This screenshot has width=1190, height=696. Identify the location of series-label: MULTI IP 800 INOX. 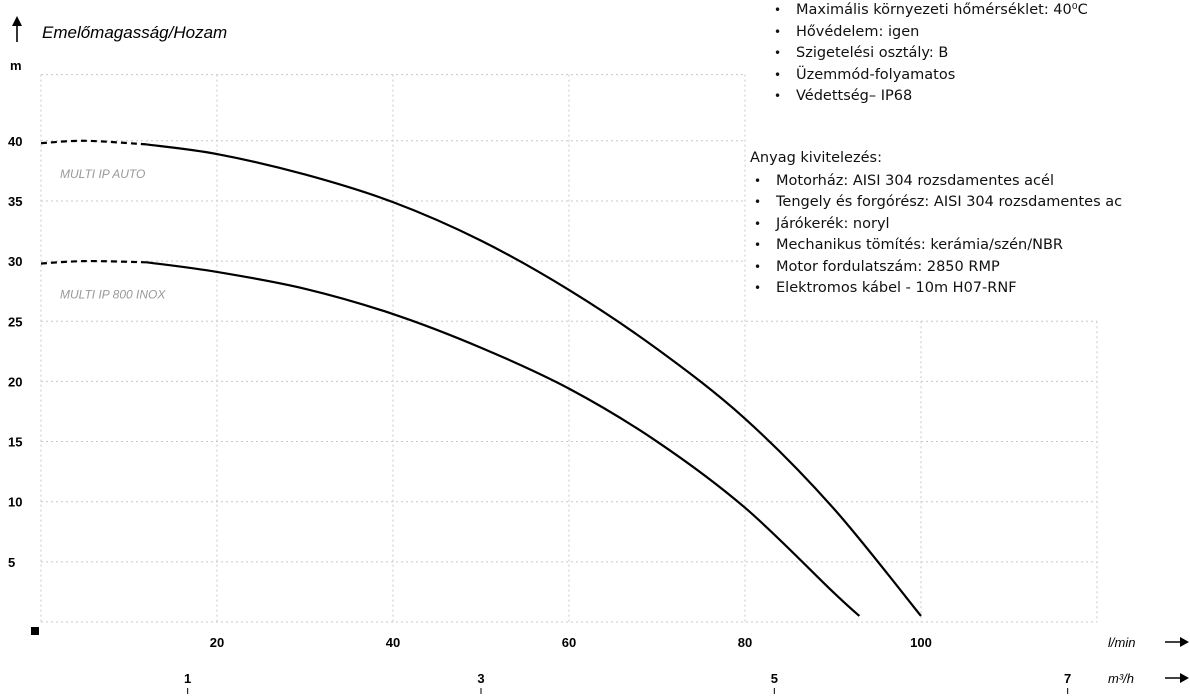
(113, 295).